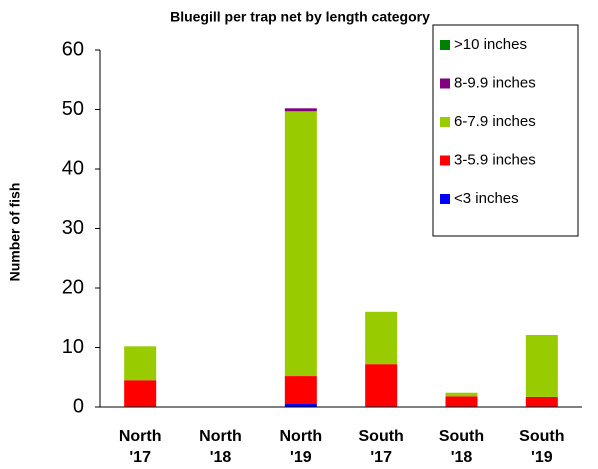 The height and width of the screenshot is (469, 598). I want to click on chart-title: Bluegill per trap net by length category, so click(300, 17).